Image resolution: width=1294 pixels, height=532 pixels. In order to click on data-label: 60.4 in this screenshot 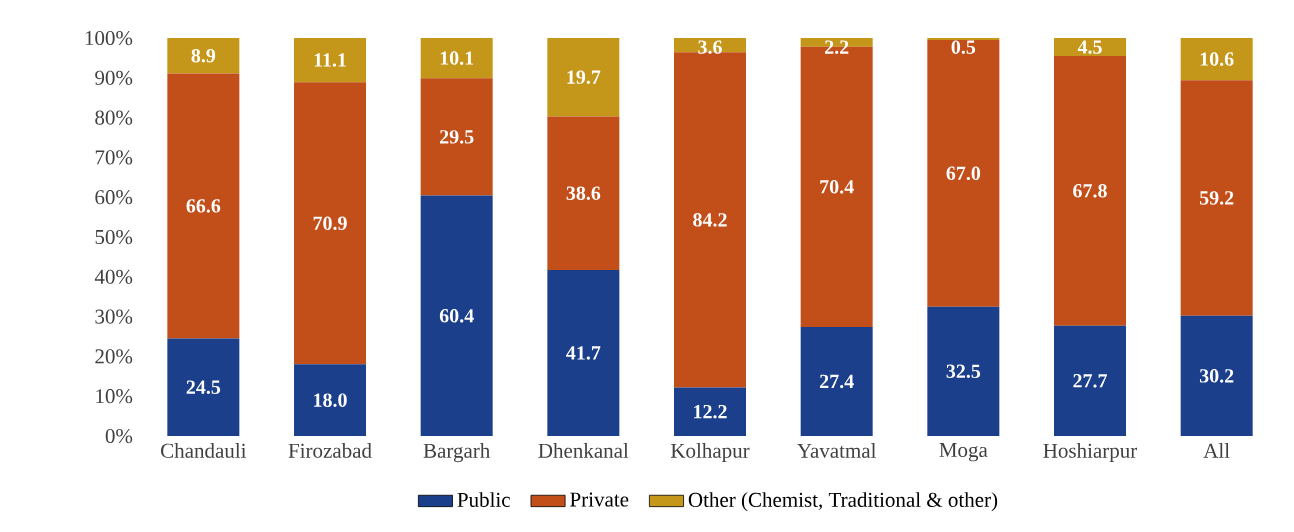, I will do `click(456, 316)`.